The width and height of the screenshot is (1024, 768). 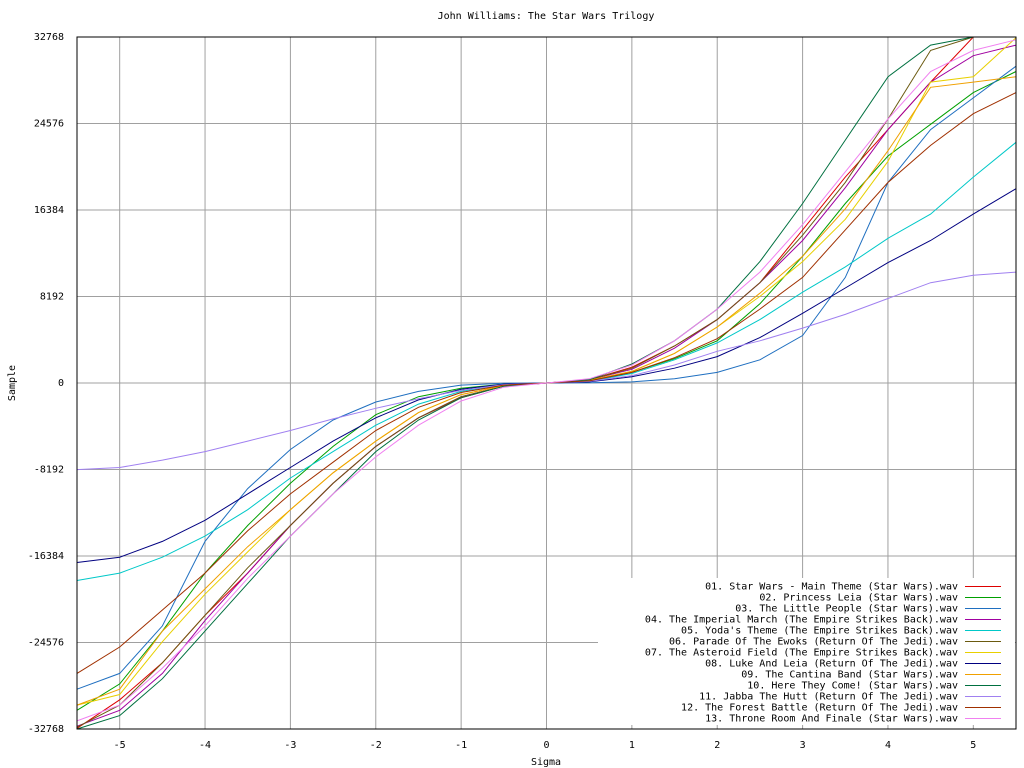 What do you see at coordinates (205, 745) in the screenshot?
I see `x-tick-label: -4` at bounding box center [205, 745].